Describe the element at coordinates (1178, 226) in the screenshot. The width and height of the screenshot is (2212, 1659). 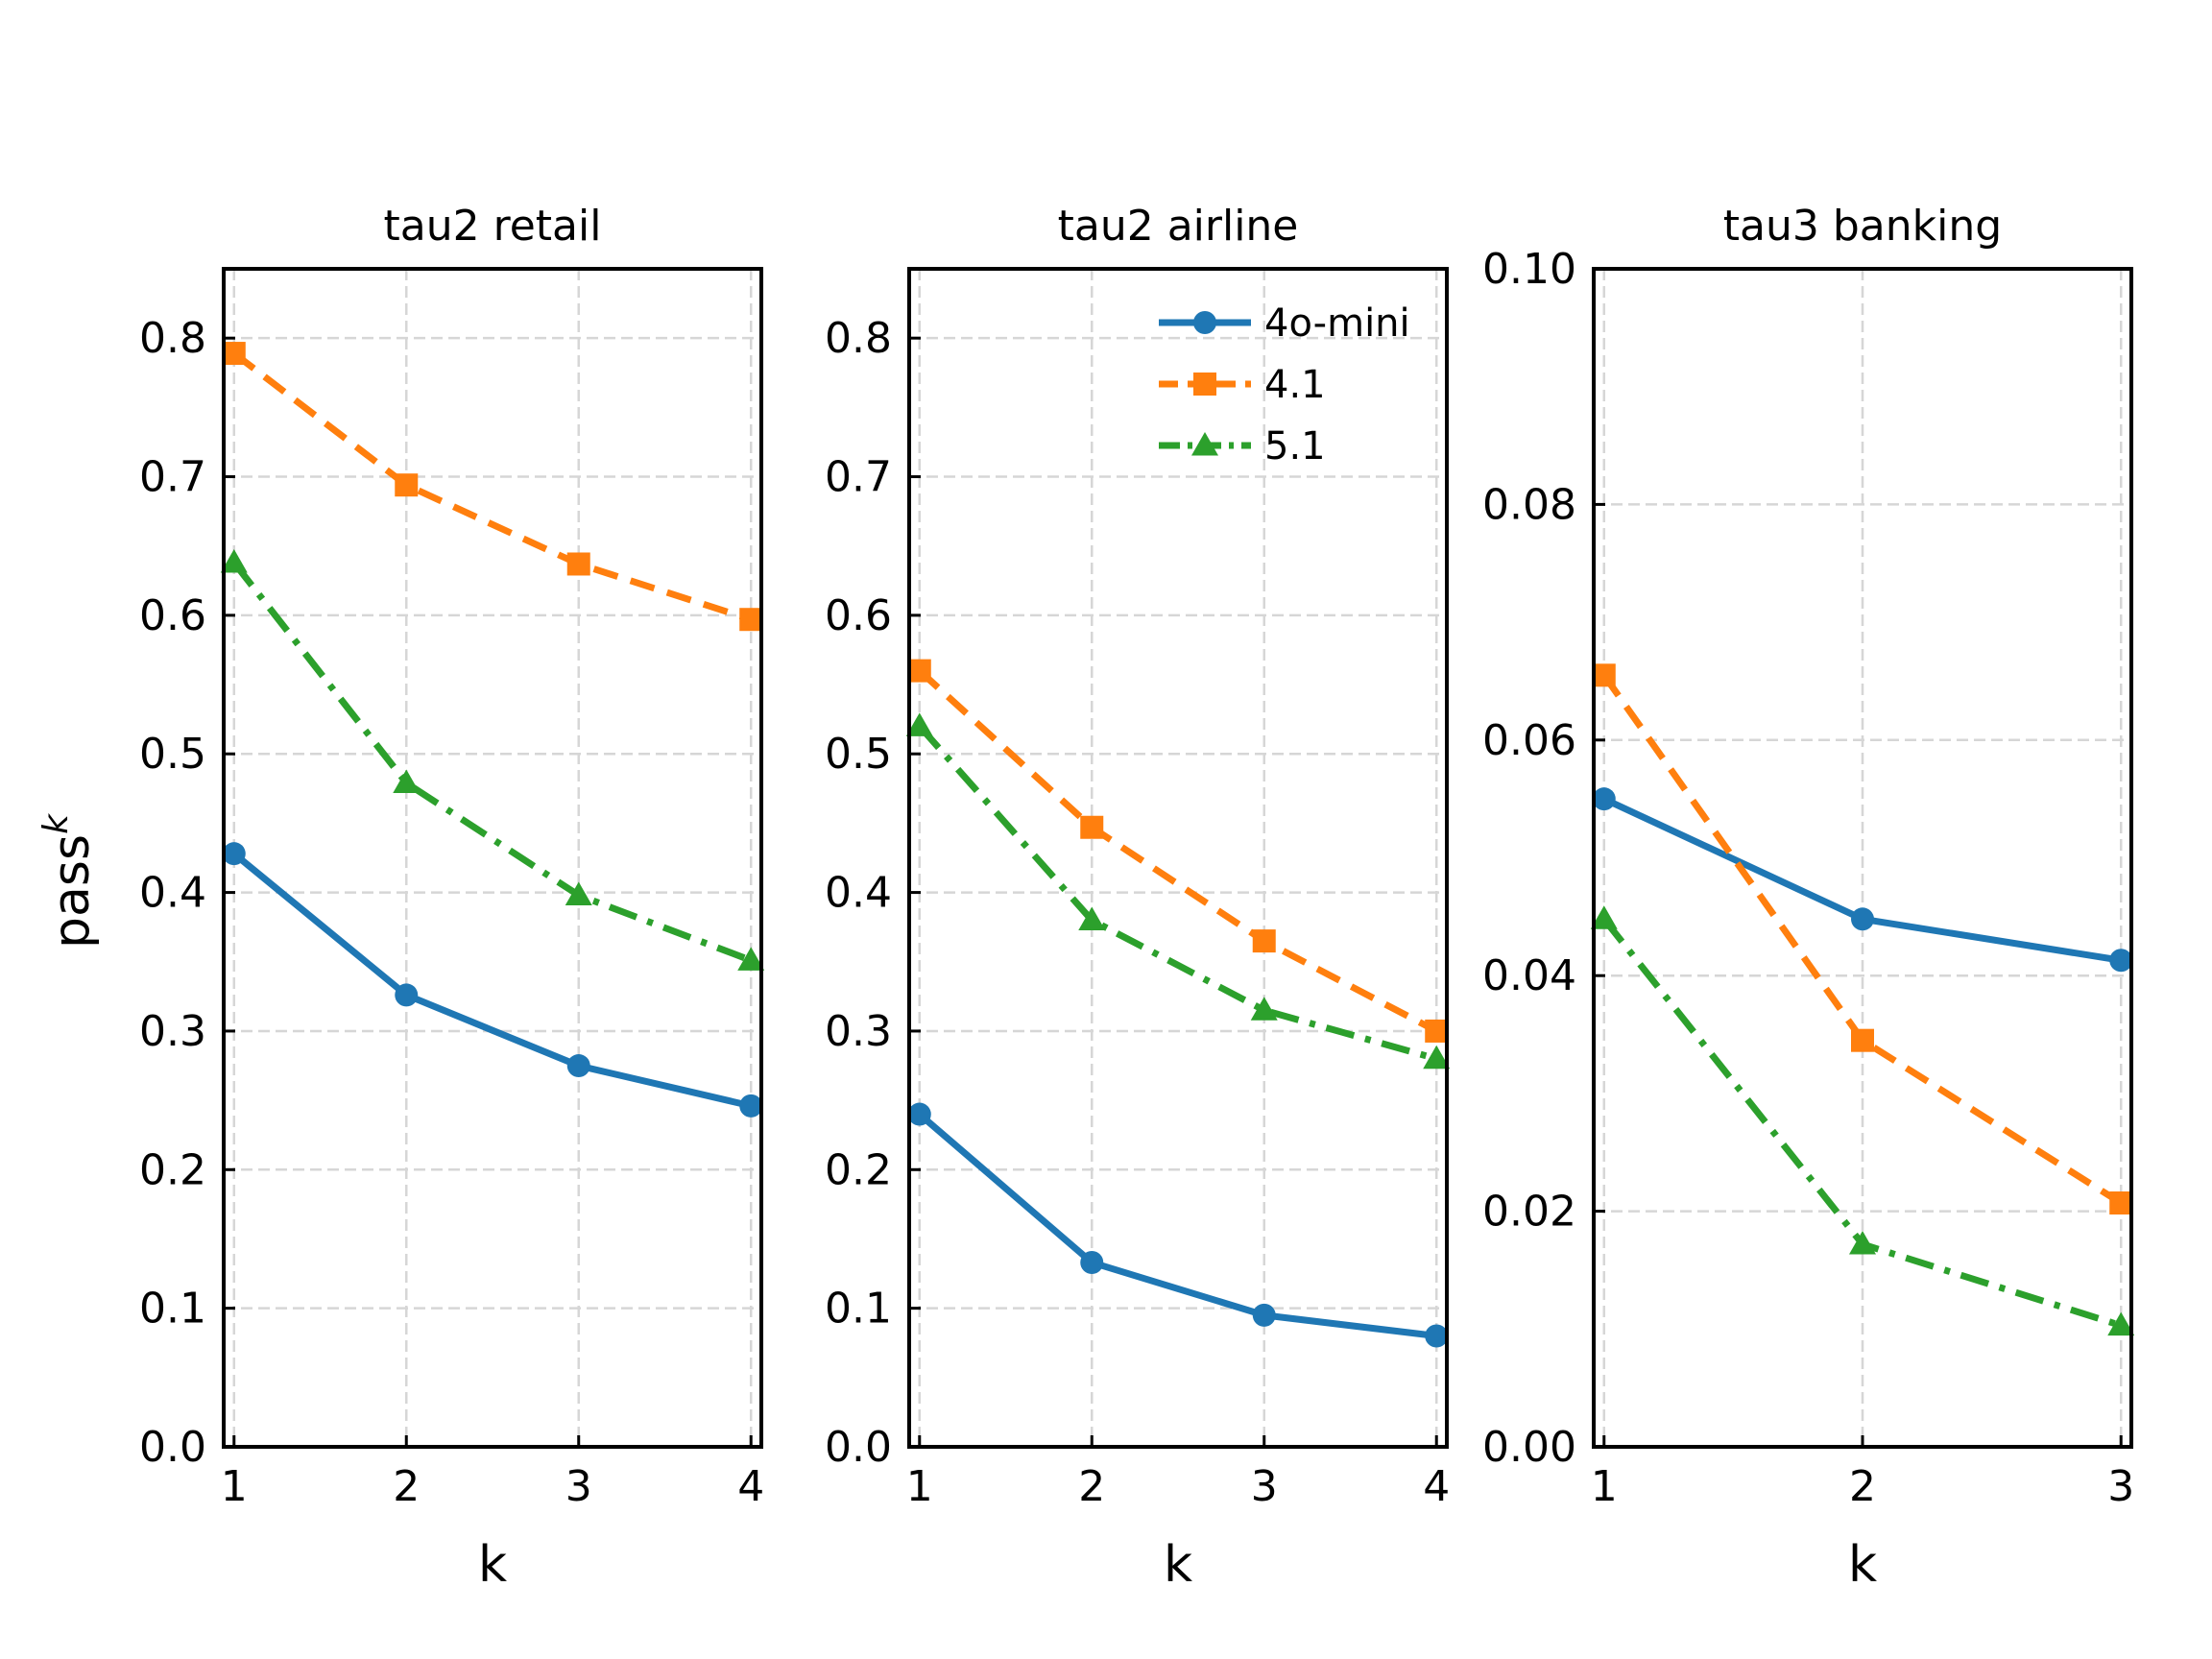
I see `panel-title: tau2 airline` at that location.